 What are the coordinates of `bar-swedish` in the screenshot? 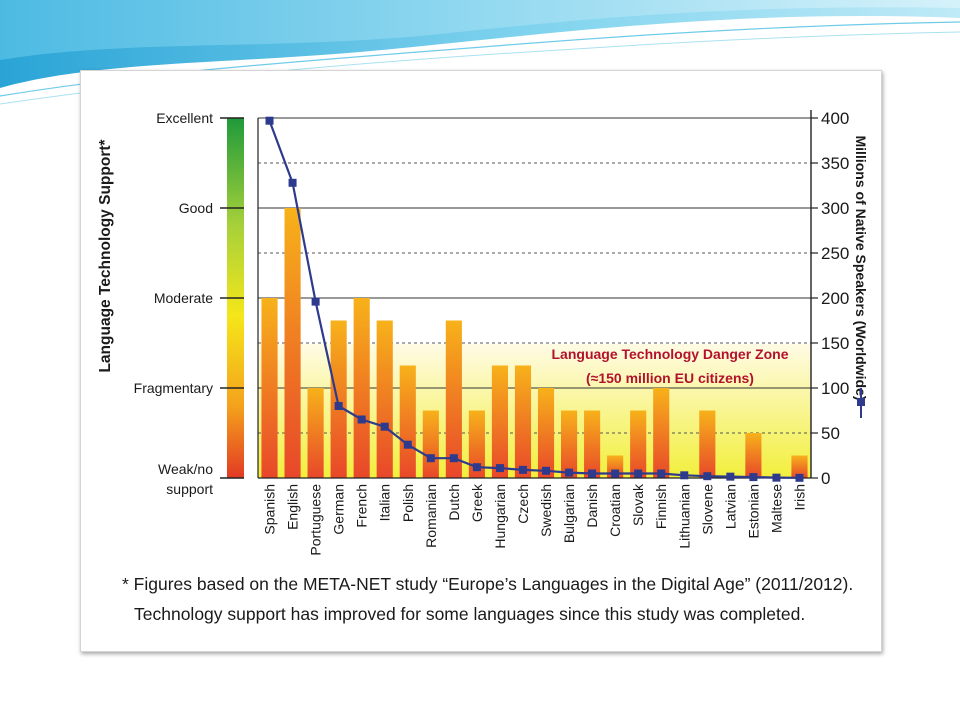 It's located at (546, 433).